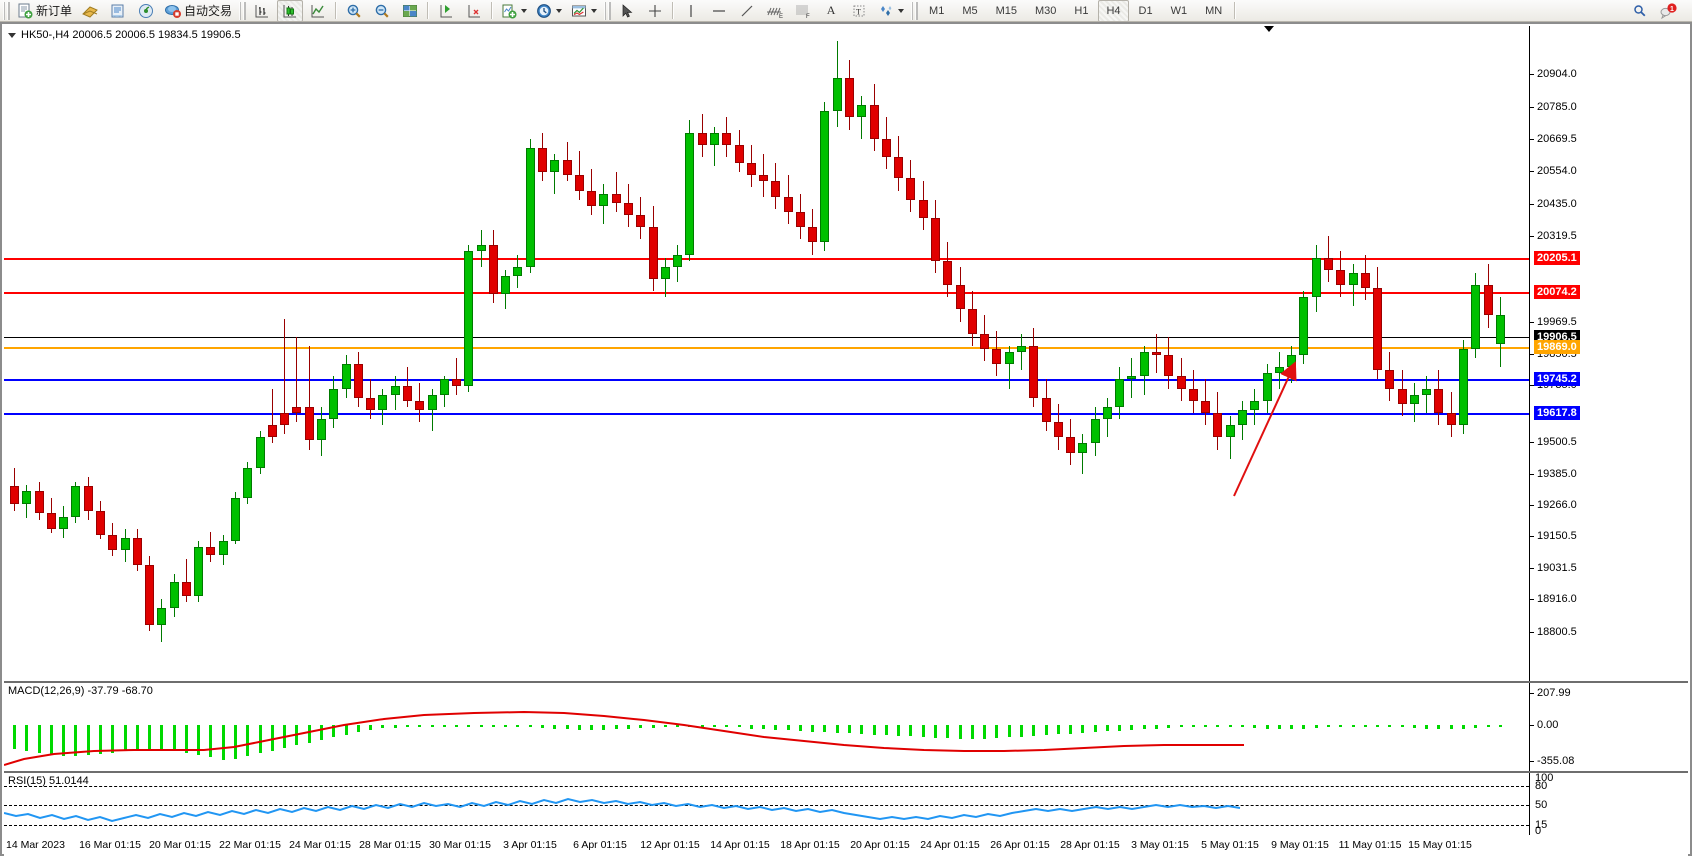 The image size is (1692, 858). What do you see at coordinates (1557, 442) in the screenshot?
I see `price-tick-label: 19500.5` at bounding box center [1557, 442].